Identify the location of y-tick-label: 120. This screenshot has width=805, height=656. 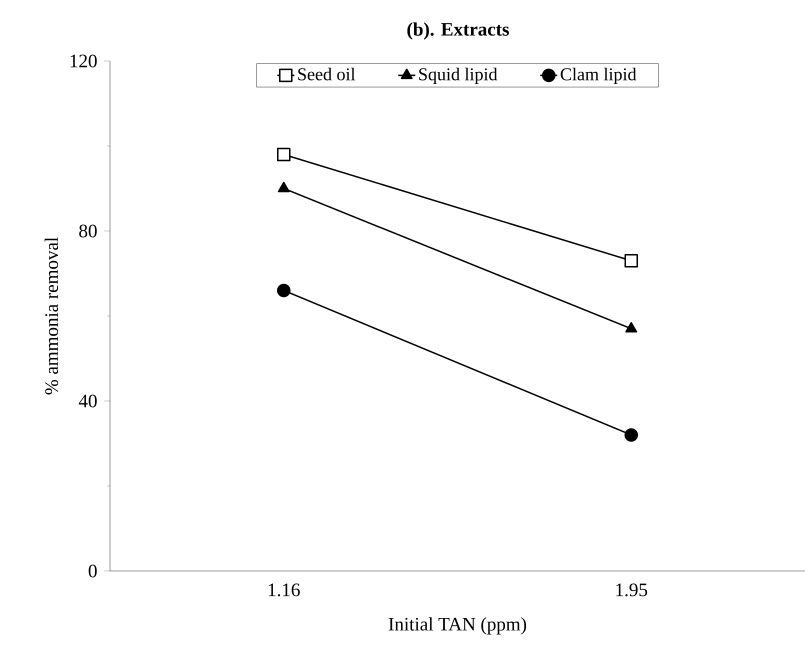
(83, 61).